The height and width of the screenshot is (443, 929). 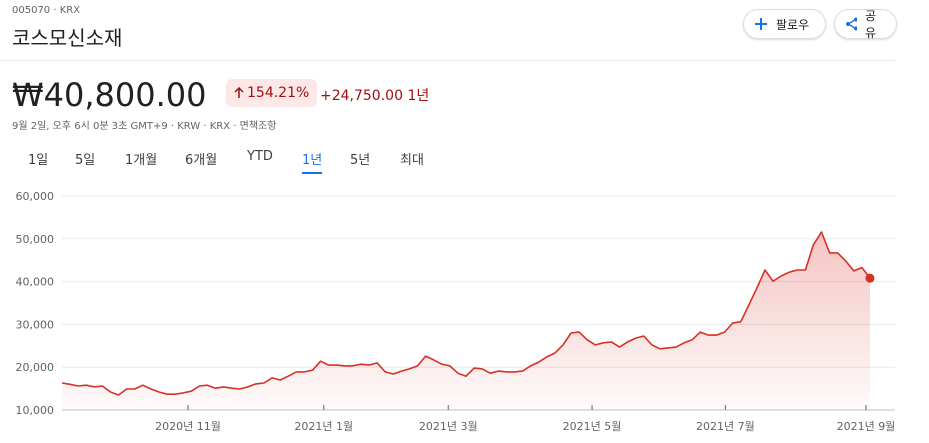 What do you see at coordinates (38, 160) in the screenshot?
I see `range-tab: 1일` at bounding box center [38, 160].